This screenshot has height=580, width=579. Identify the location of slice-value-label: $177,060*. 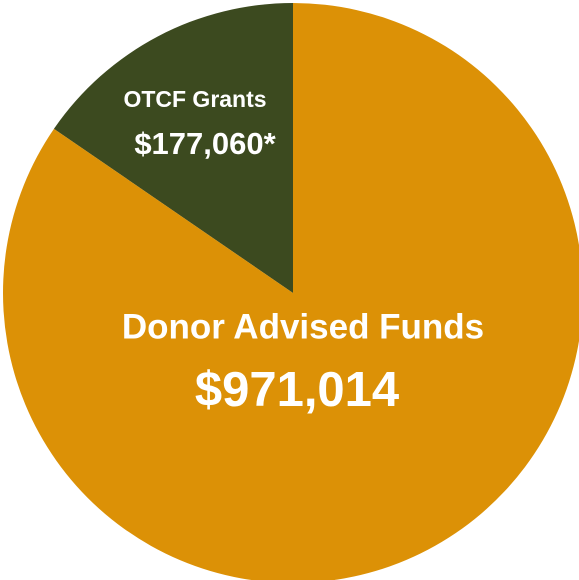
(205, 143).